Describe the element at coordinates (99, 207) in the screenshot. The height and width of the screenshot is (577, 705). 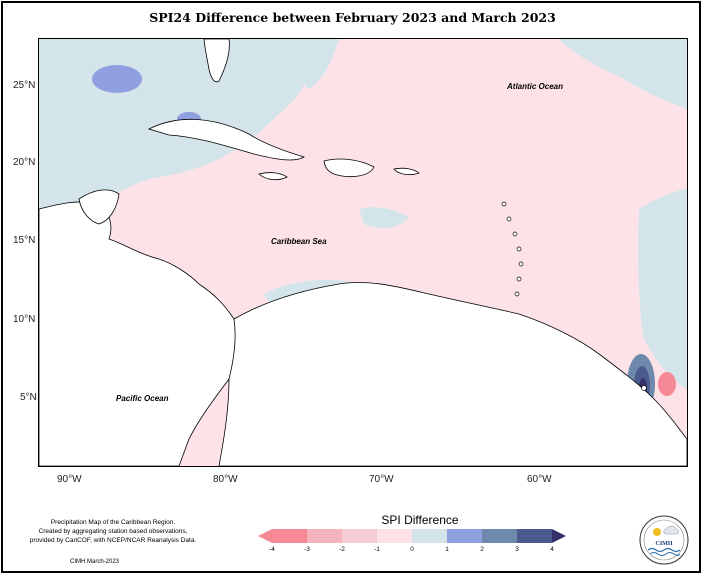
I see `land-yucatan` at that location.